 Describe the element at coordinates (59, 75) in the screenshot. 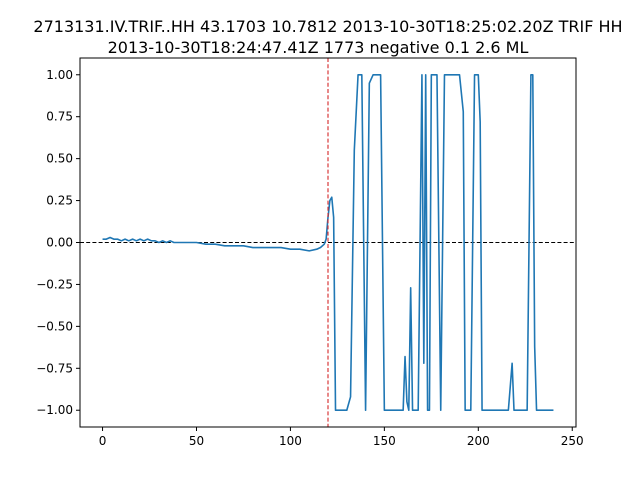

I see `y-tick-label: 1.00` at that location.